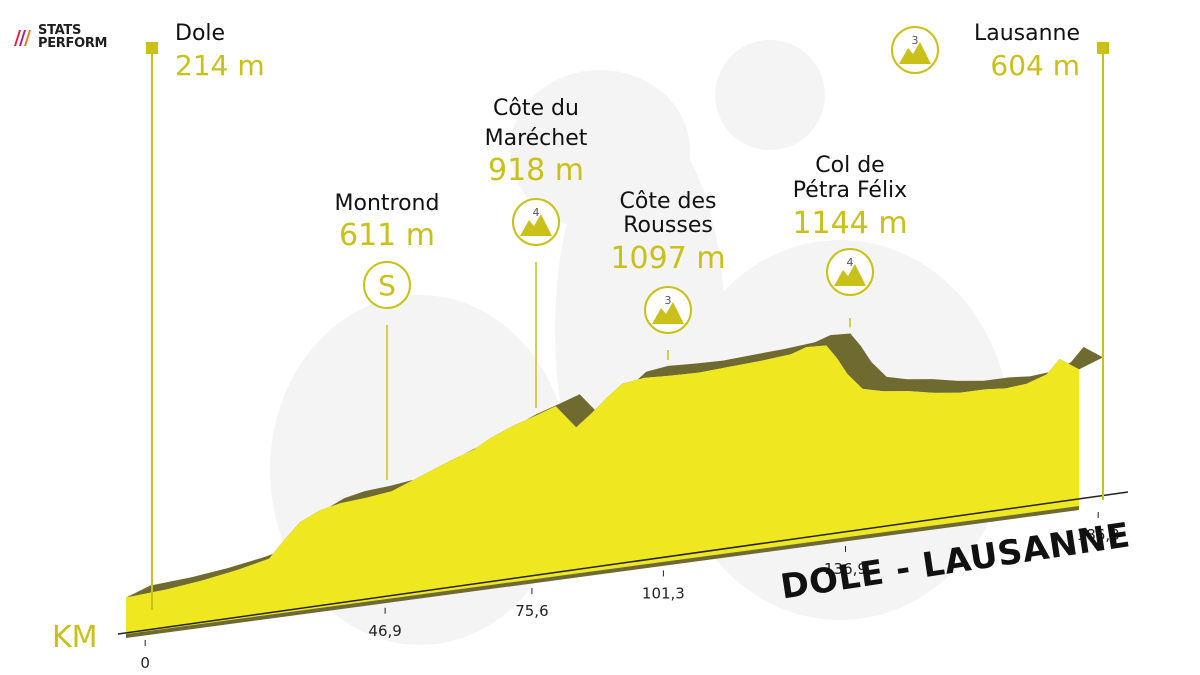 The width and height of the screenshot is (1200, 675). I want to click on finish-city-name: Lausanne, so click(1027, 33).